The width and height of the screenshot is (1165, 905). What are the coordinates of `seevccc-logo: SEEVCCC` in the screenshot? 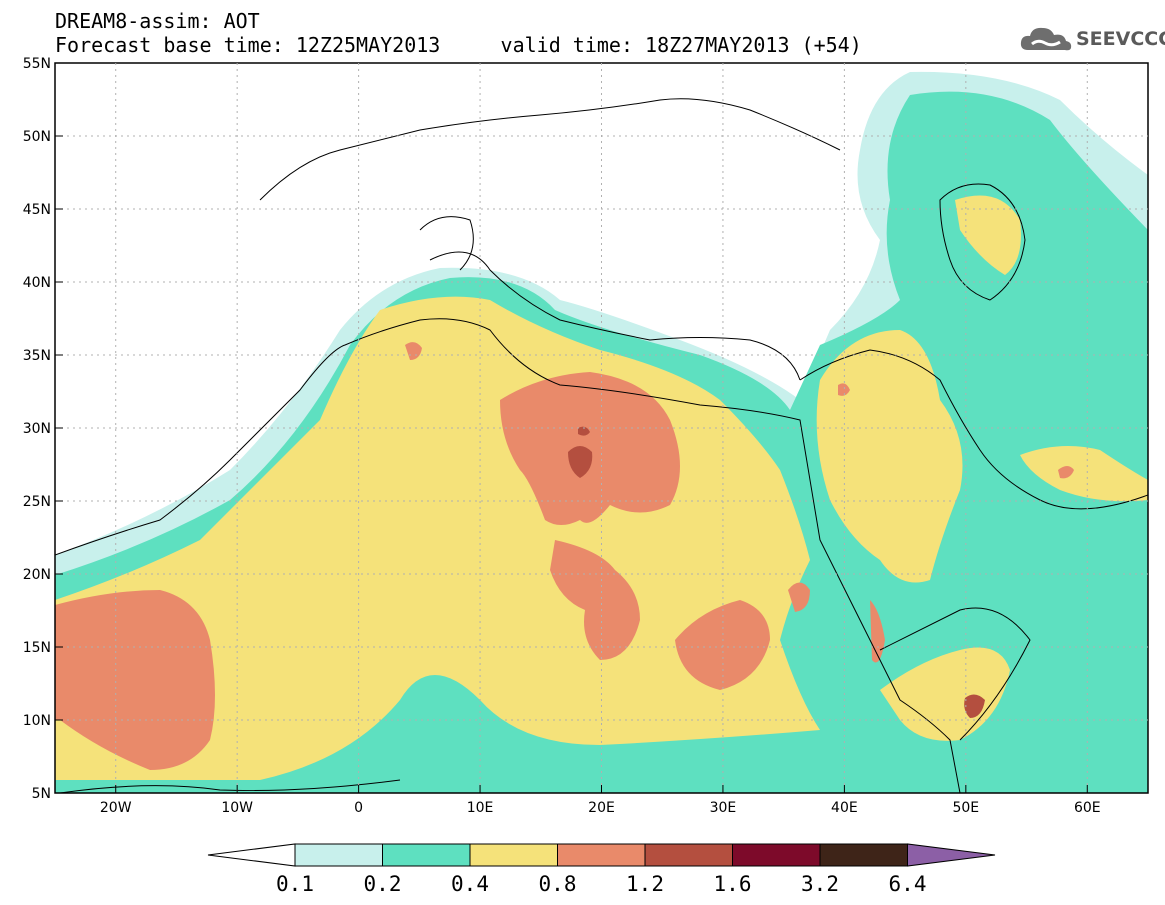 It's located at (1091, 39).